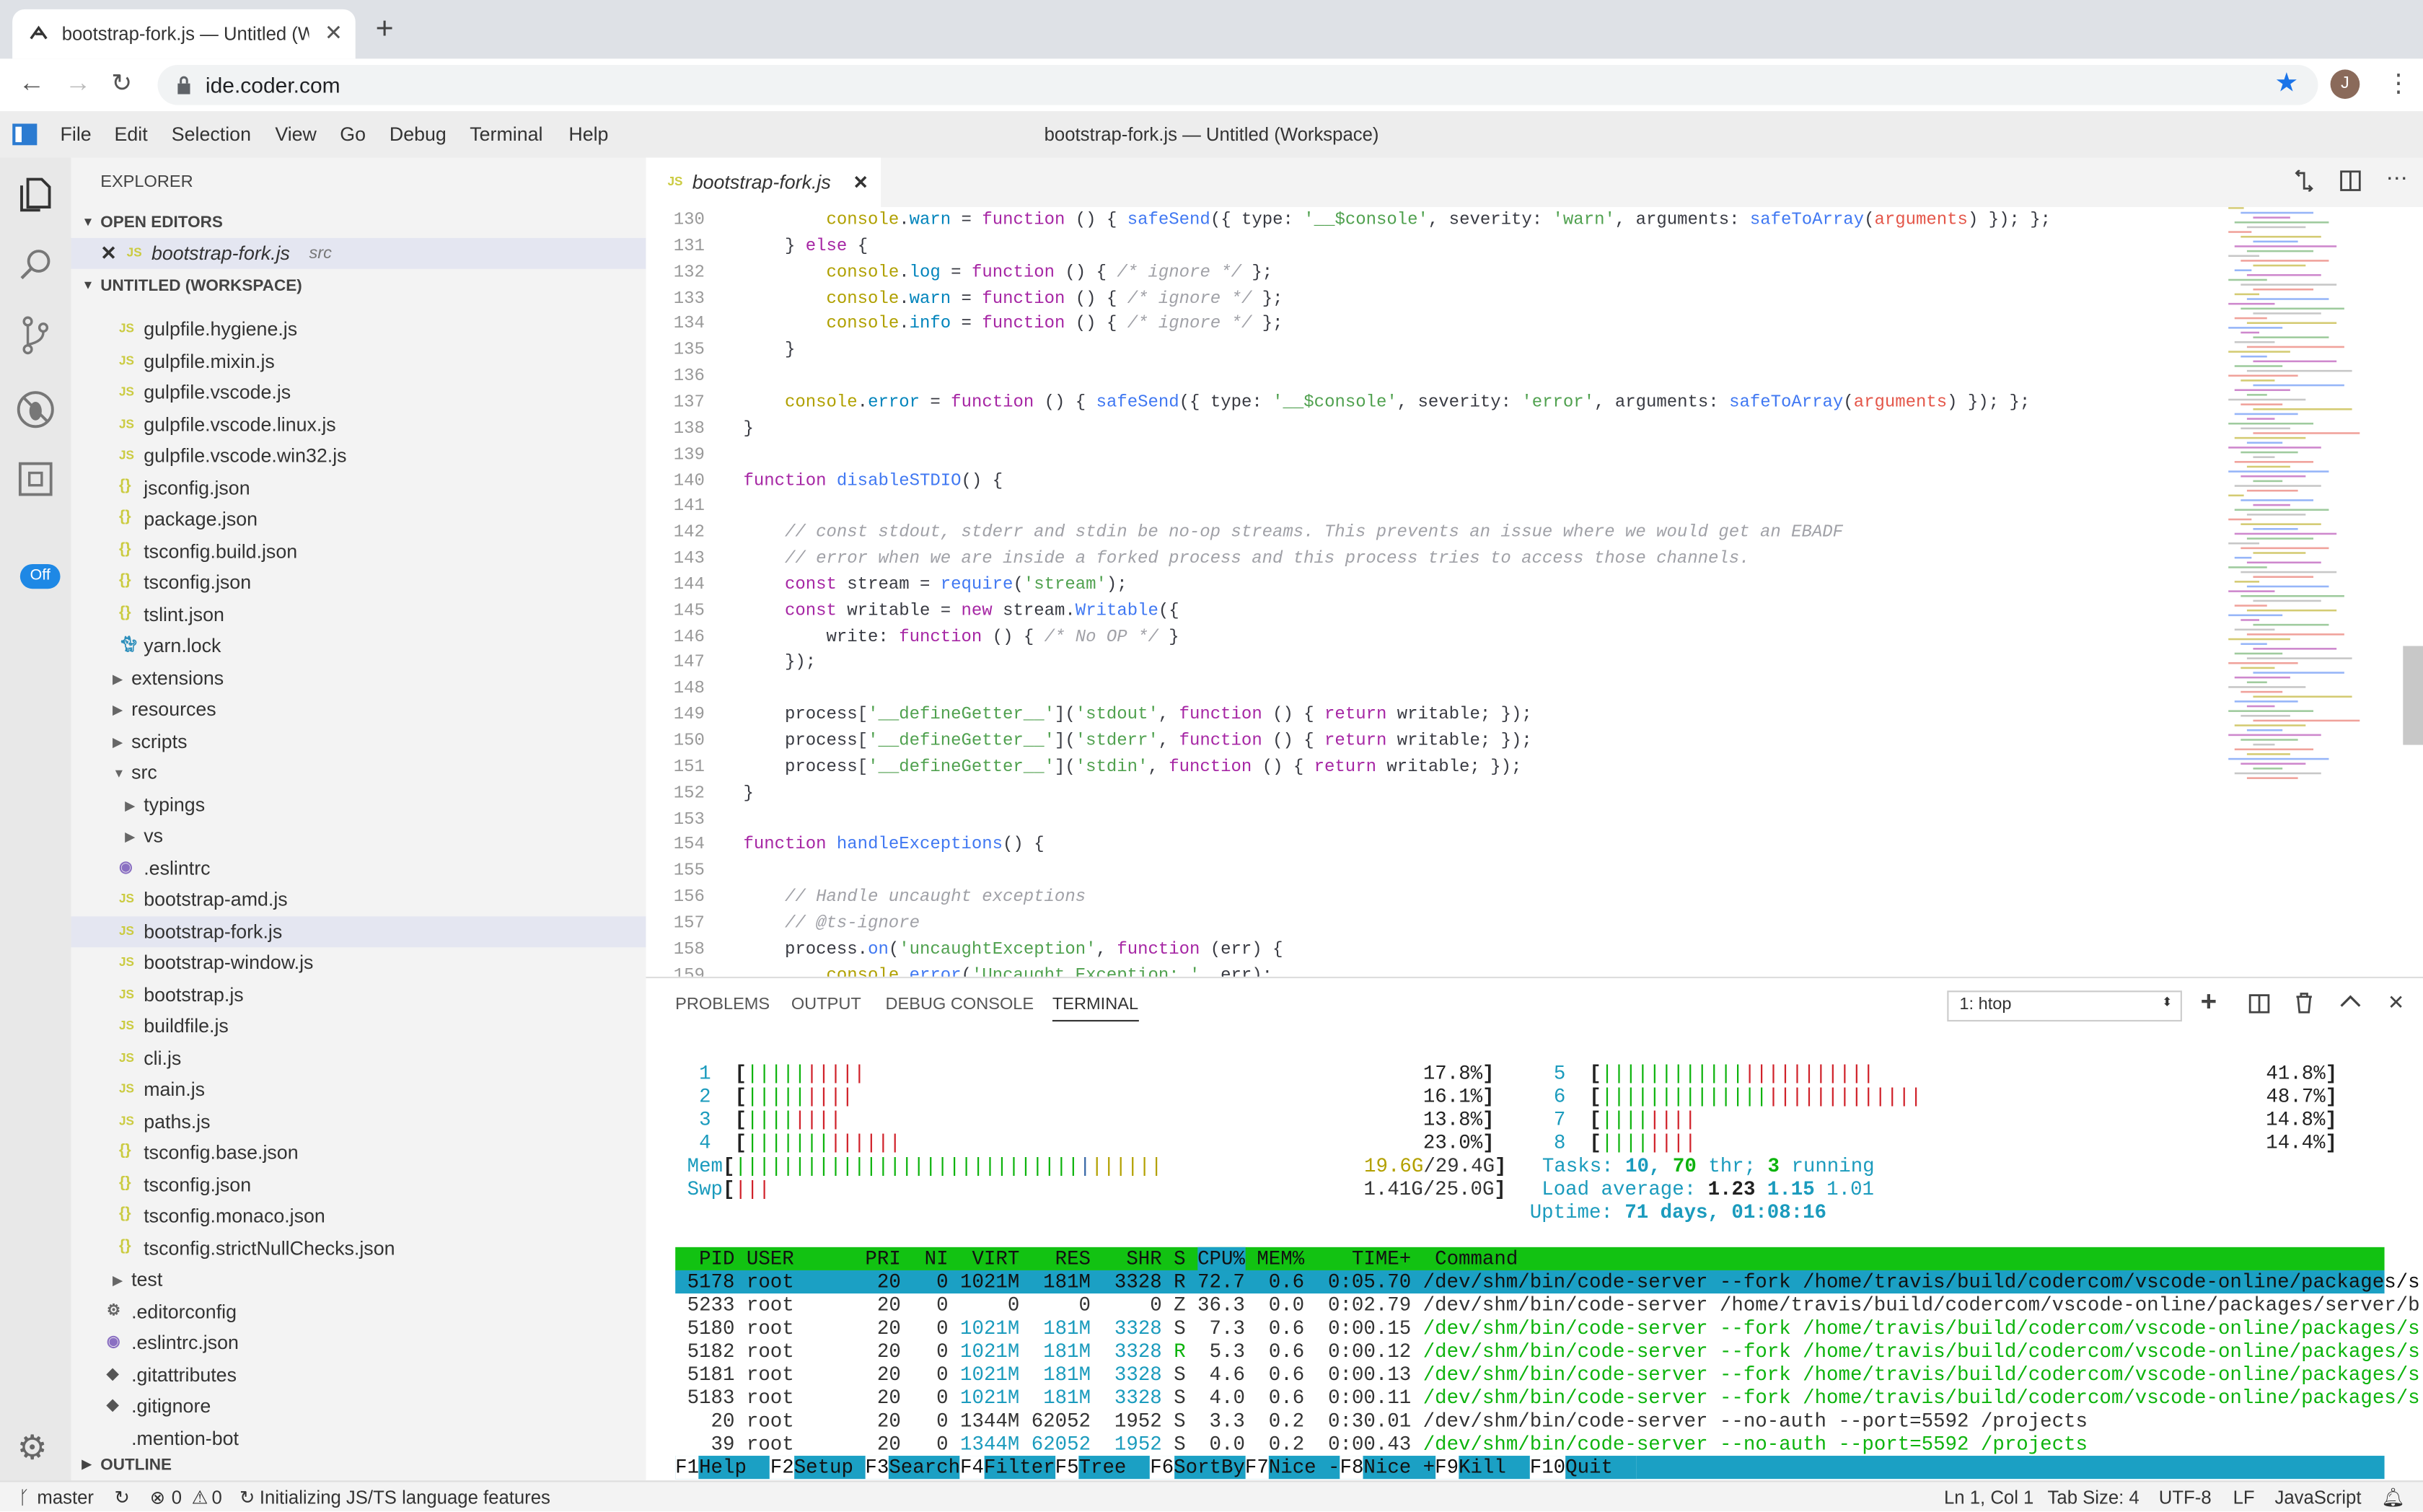  Describe the element at coordinates (2314, 500) in the screenshot. I see `minimap` at that location.